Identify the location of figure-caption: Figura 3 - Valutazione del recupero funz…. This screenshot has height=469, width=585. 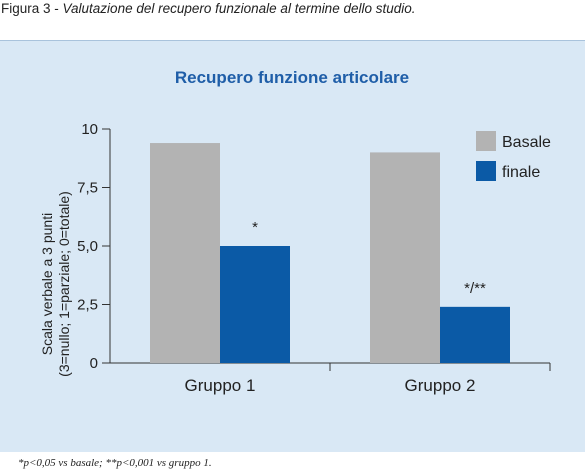
(208, 8).